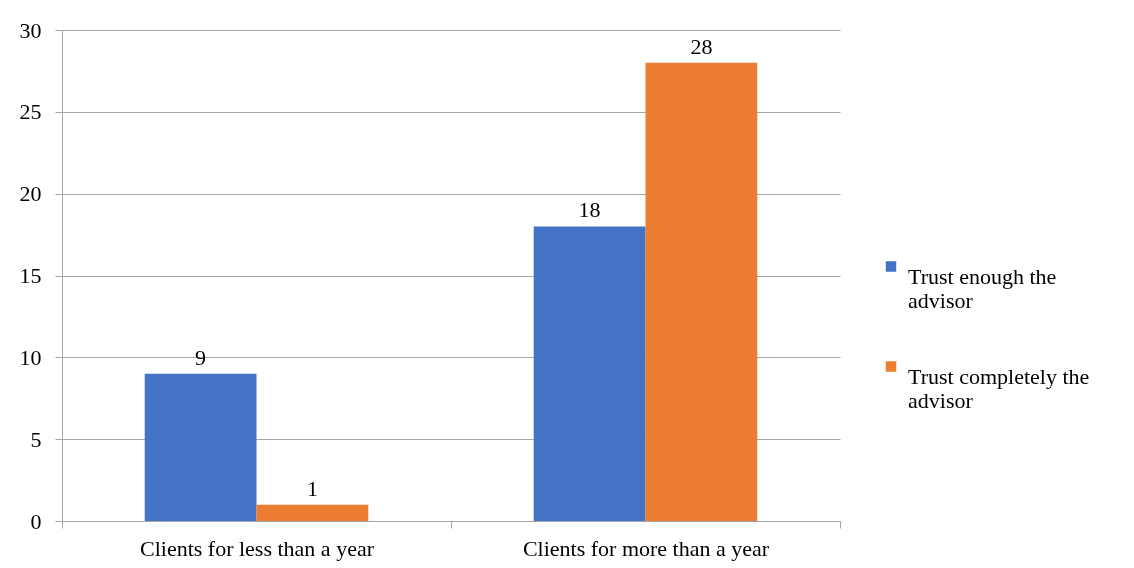 The image size is (1134, 568). I want to click on x-tick-label: Clients for more than a year, so click(646, 548).